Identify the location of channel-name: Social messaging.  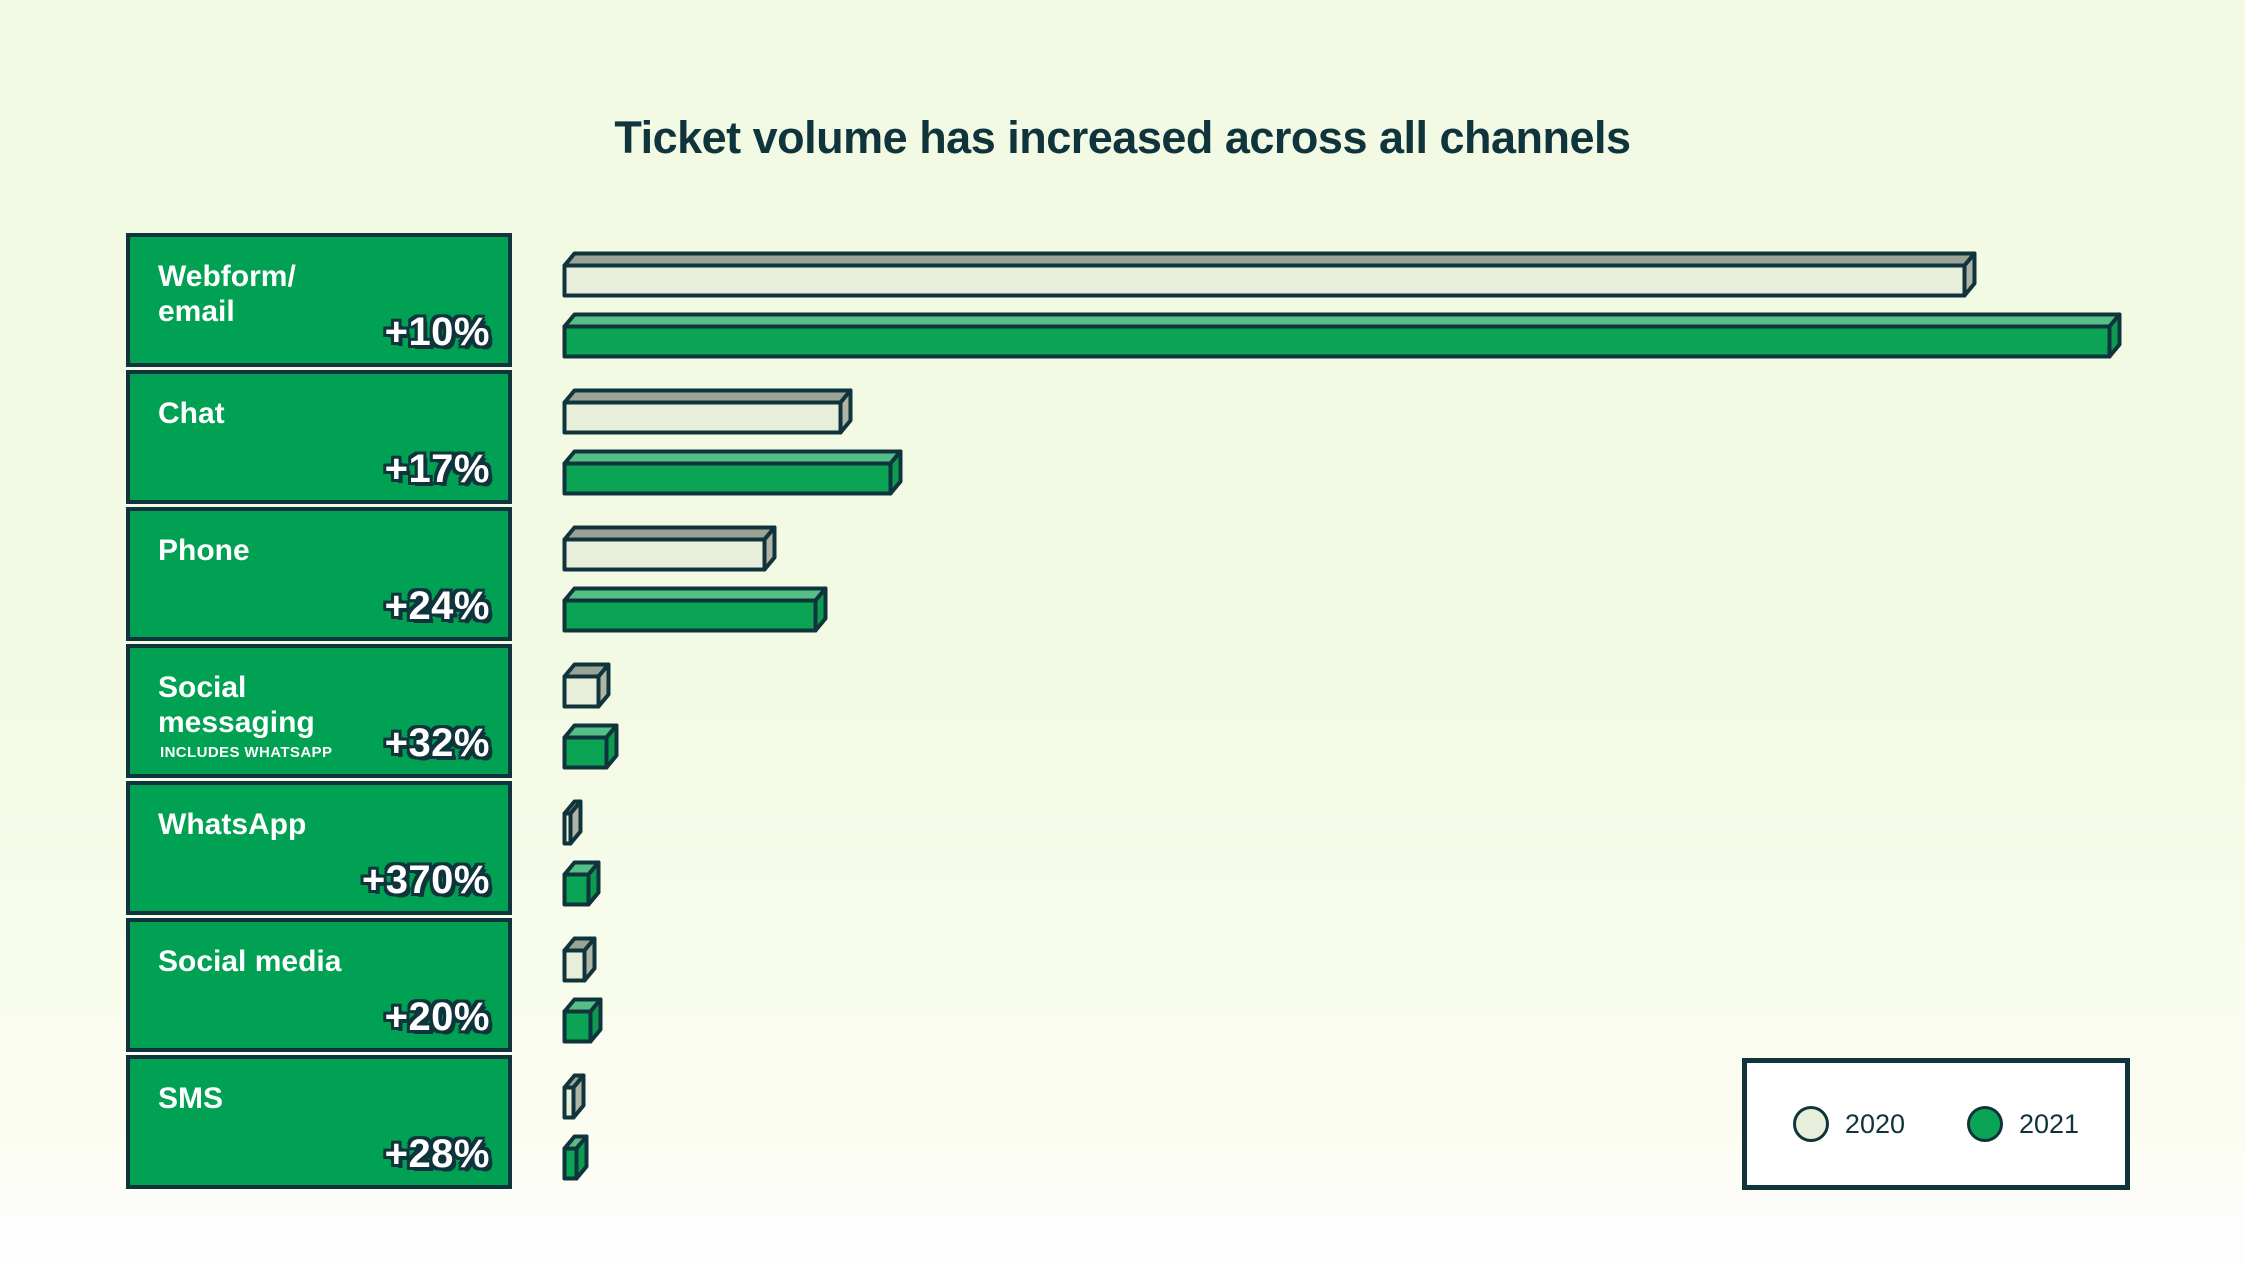
(236, 705).